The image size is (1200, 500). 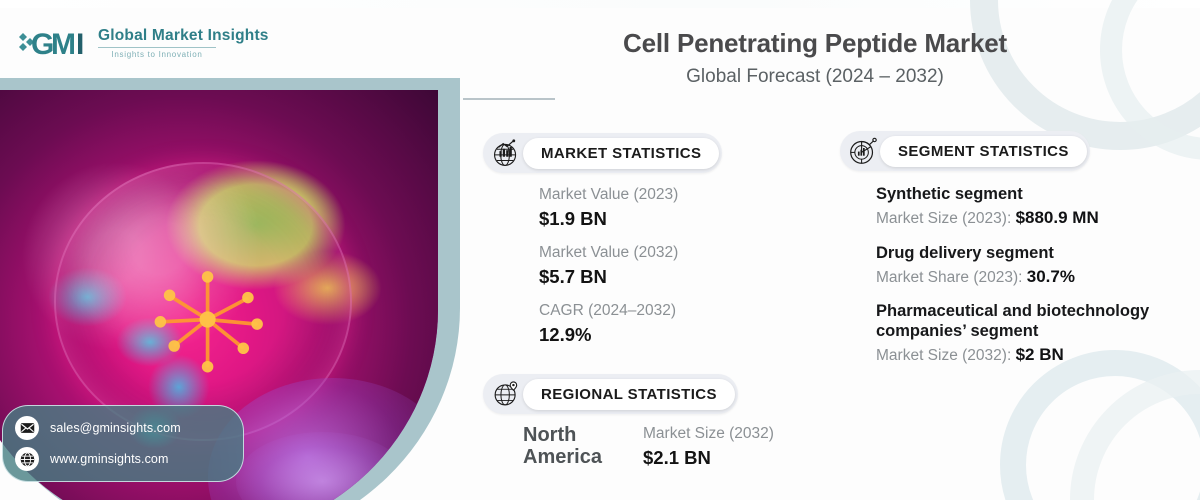 I want to click on market-statistics-header: MARKET STATISTICS, so click(x=603, y=153).